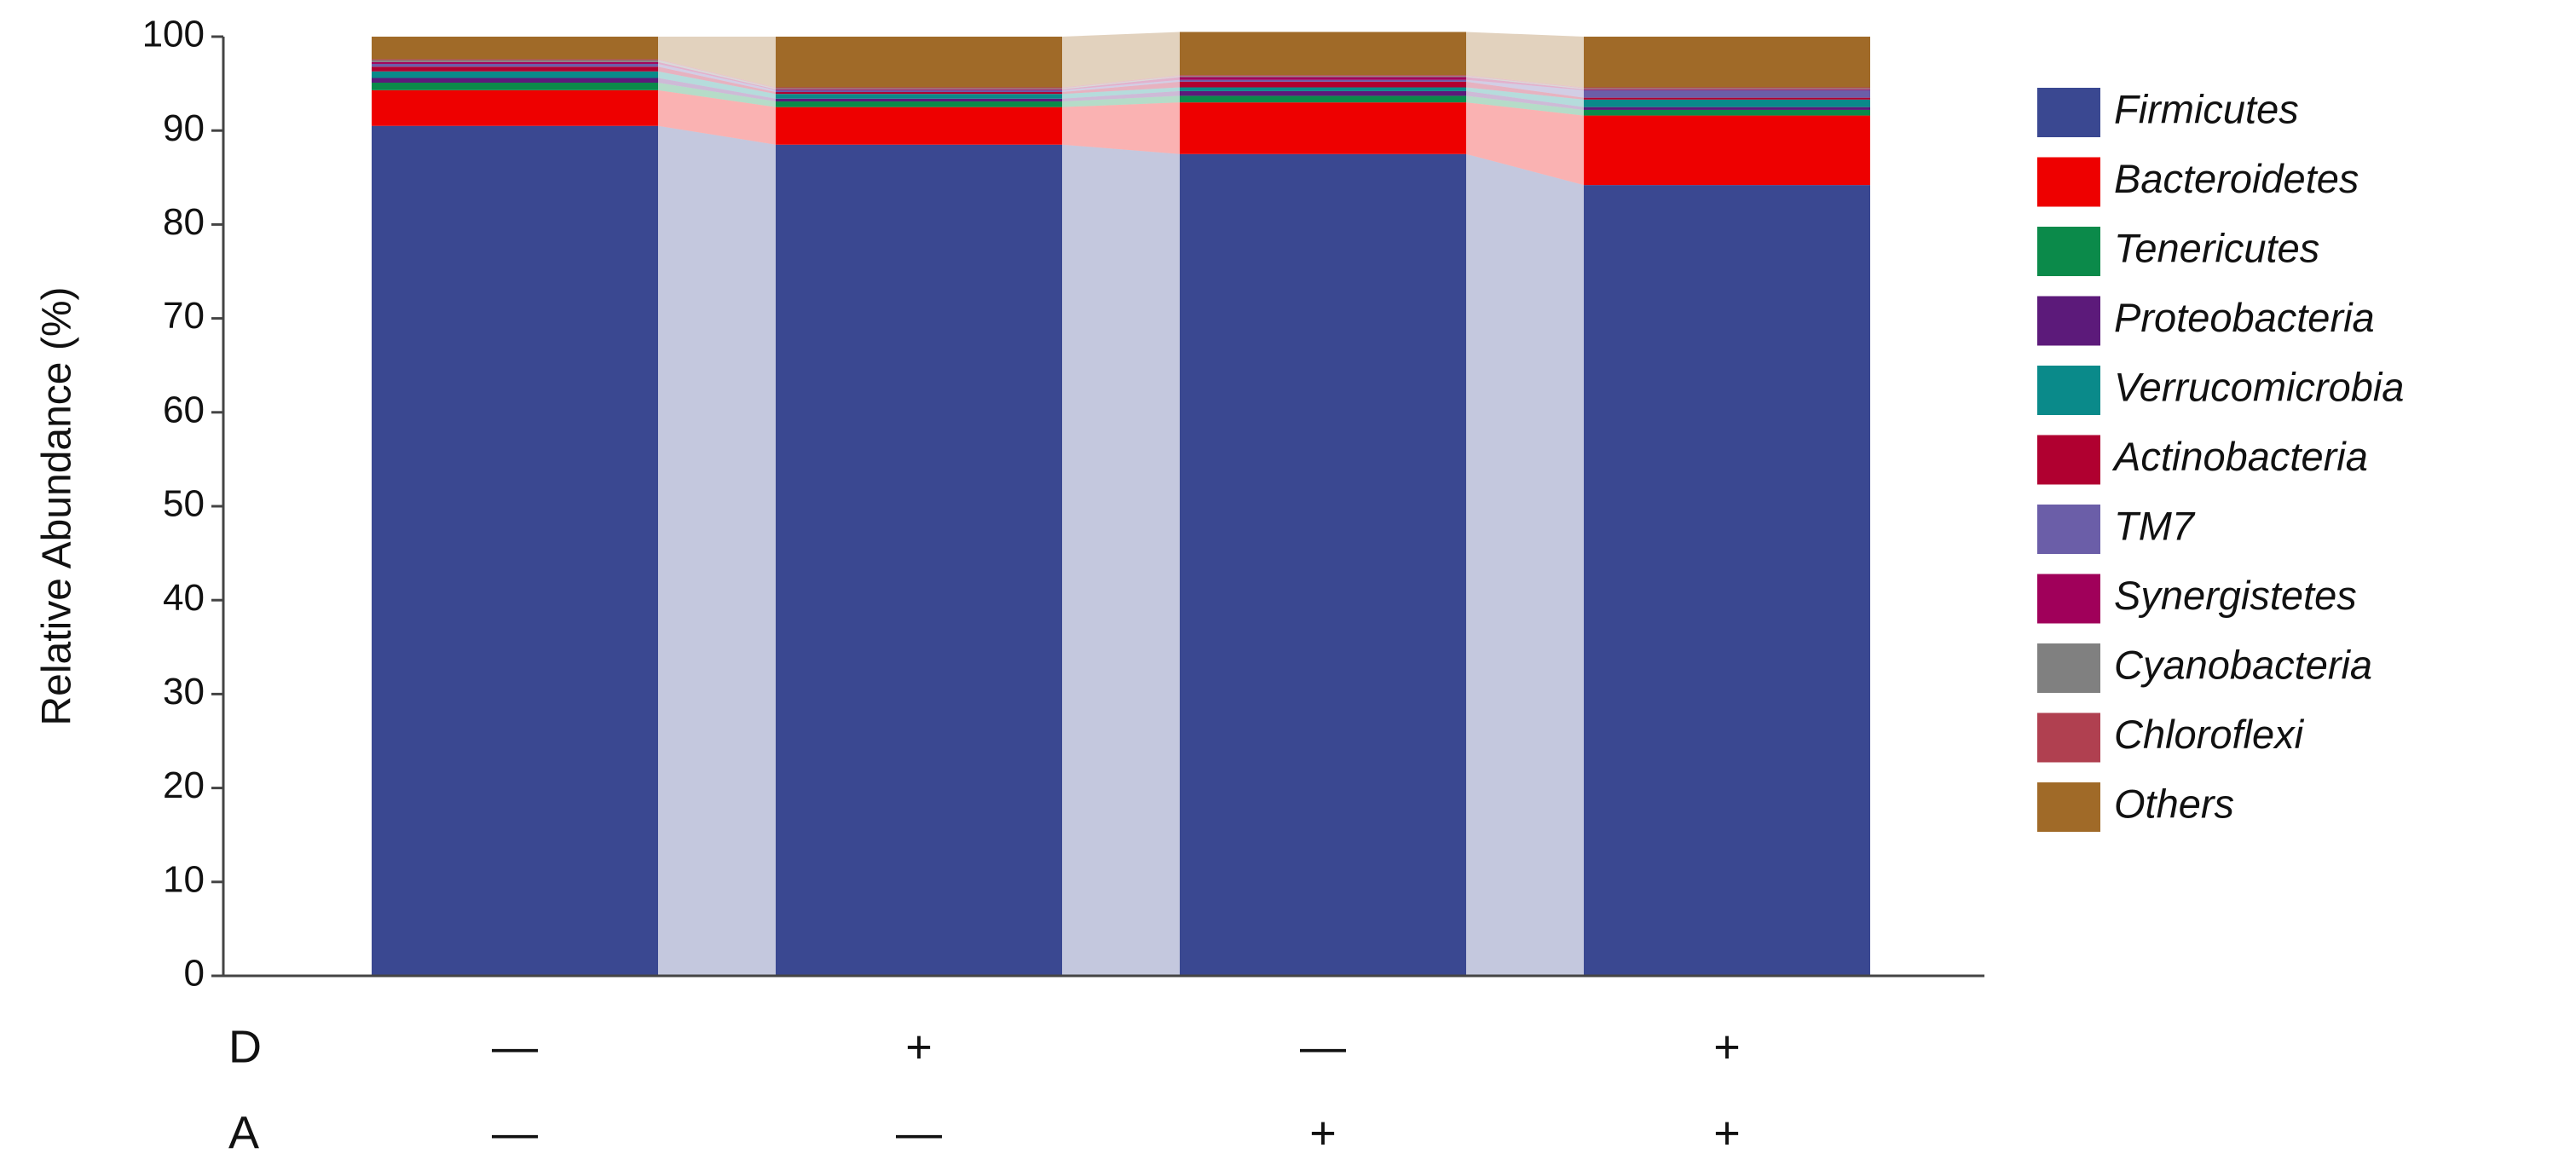  I want to click on legend-label: Others, so click(2174, 803).